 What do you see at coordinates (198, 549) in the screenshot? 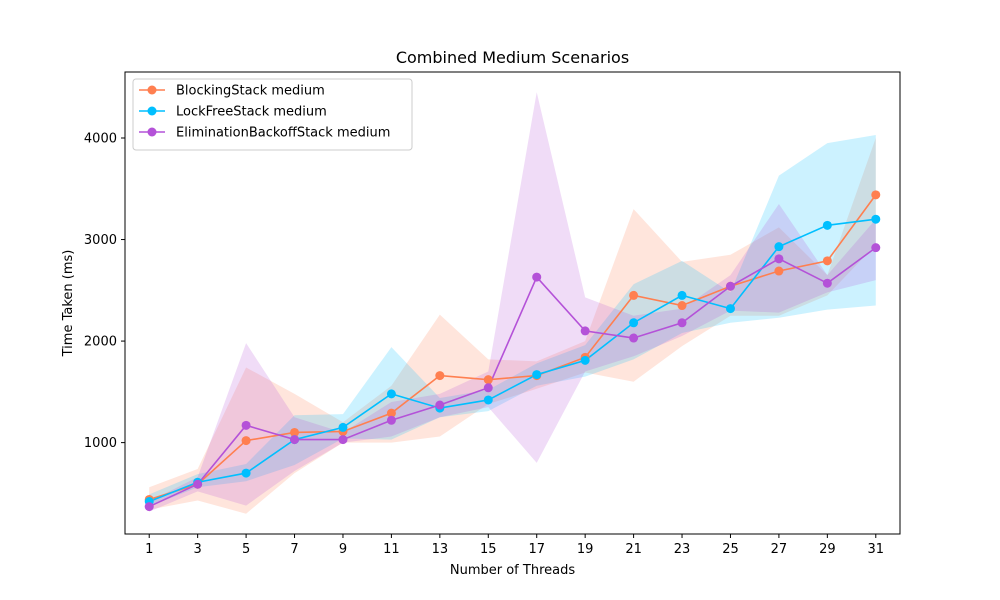
I see `x-tick-label: 3` at bounding box center [198, 549].